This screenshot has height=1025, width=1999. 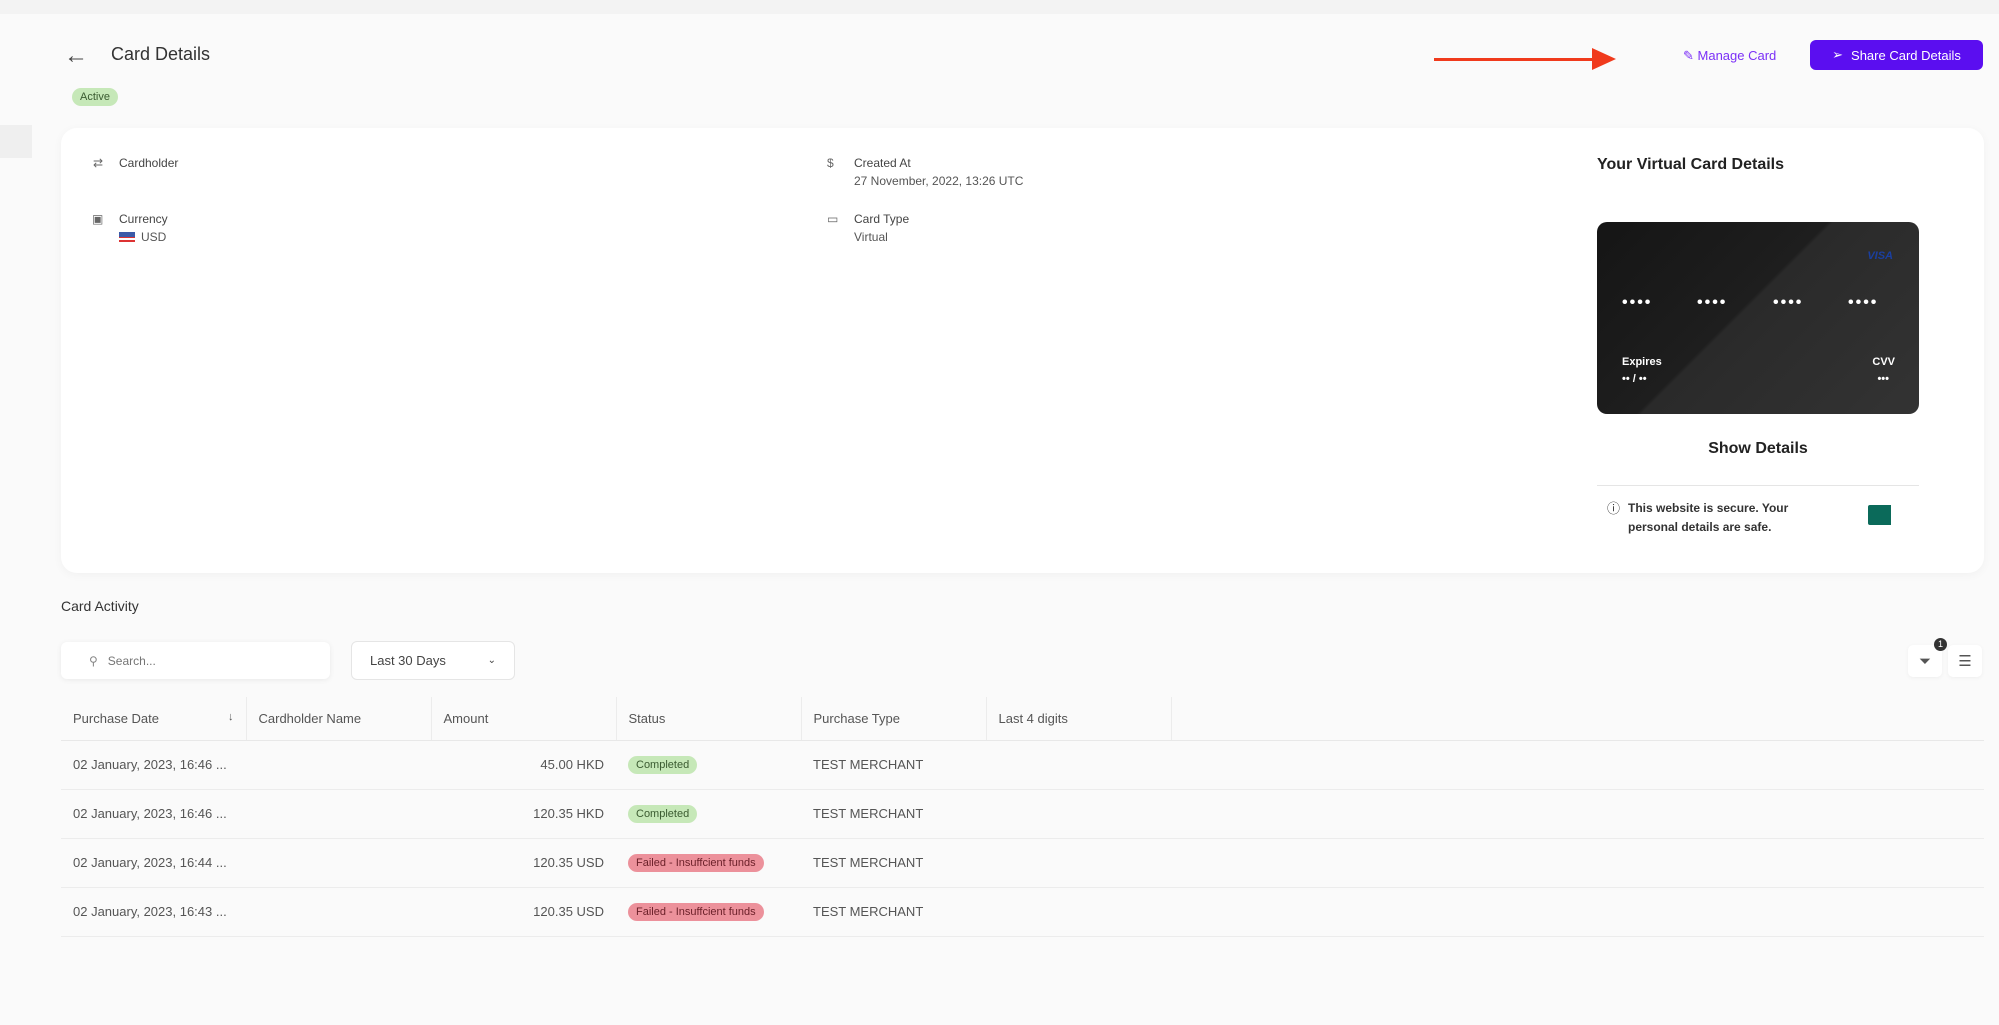 What do you see at coordinates (1604, 59) in the screenshot?
I see `annotation-arrow-head` at bounding box center [1604, 59].